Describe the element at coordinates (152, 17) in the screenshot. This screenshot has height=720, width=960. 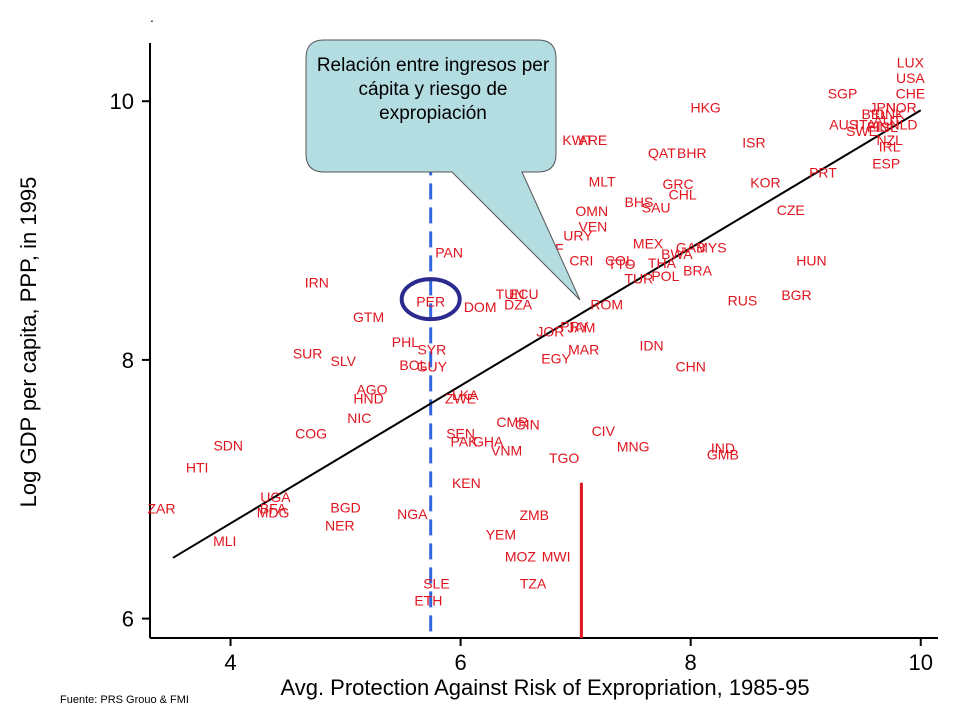
I see `stray-mark: .` at that location.